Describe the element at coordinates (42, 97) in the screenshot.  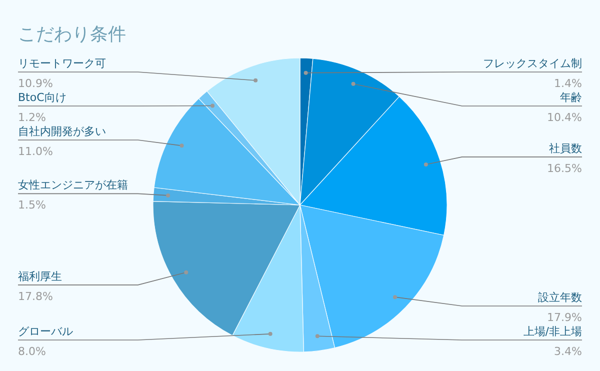
I see `slice-label: BtoC向け` at that location.